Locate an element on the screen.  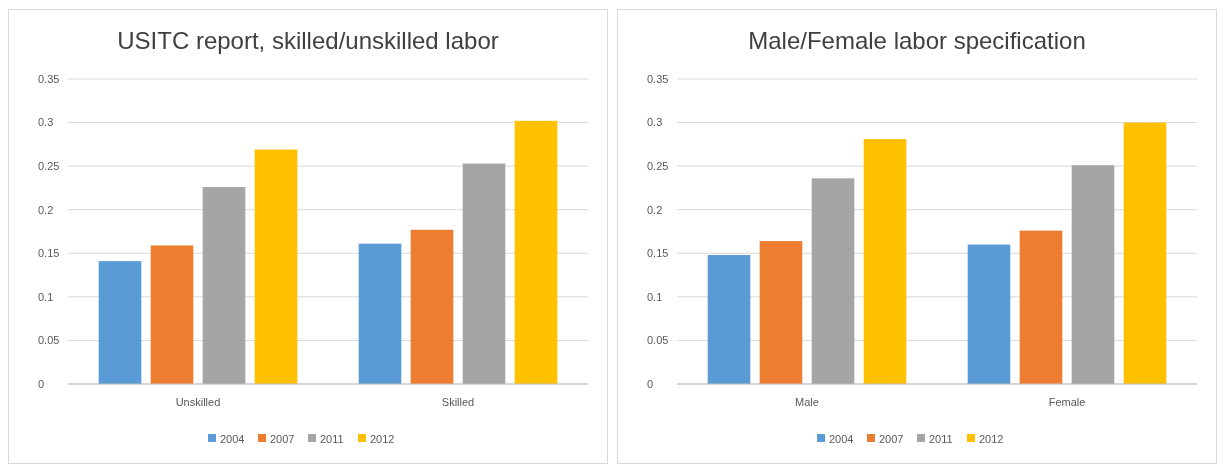
x-tick-label: Male is located at coordinates (807, 402).